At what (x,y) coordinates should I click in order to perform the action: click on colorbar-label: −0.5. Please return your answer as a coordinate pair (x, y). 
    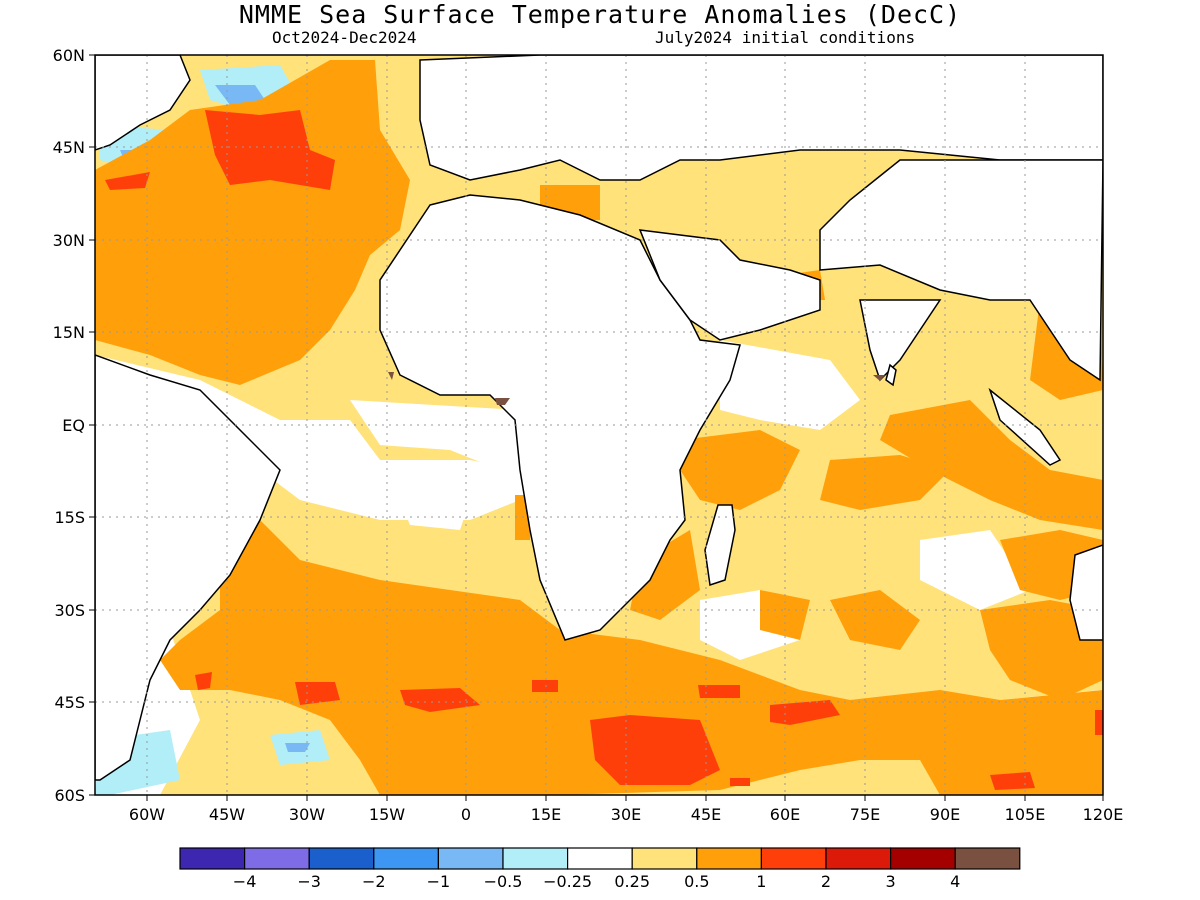
    Looking at the image, I should click on (503, 881).